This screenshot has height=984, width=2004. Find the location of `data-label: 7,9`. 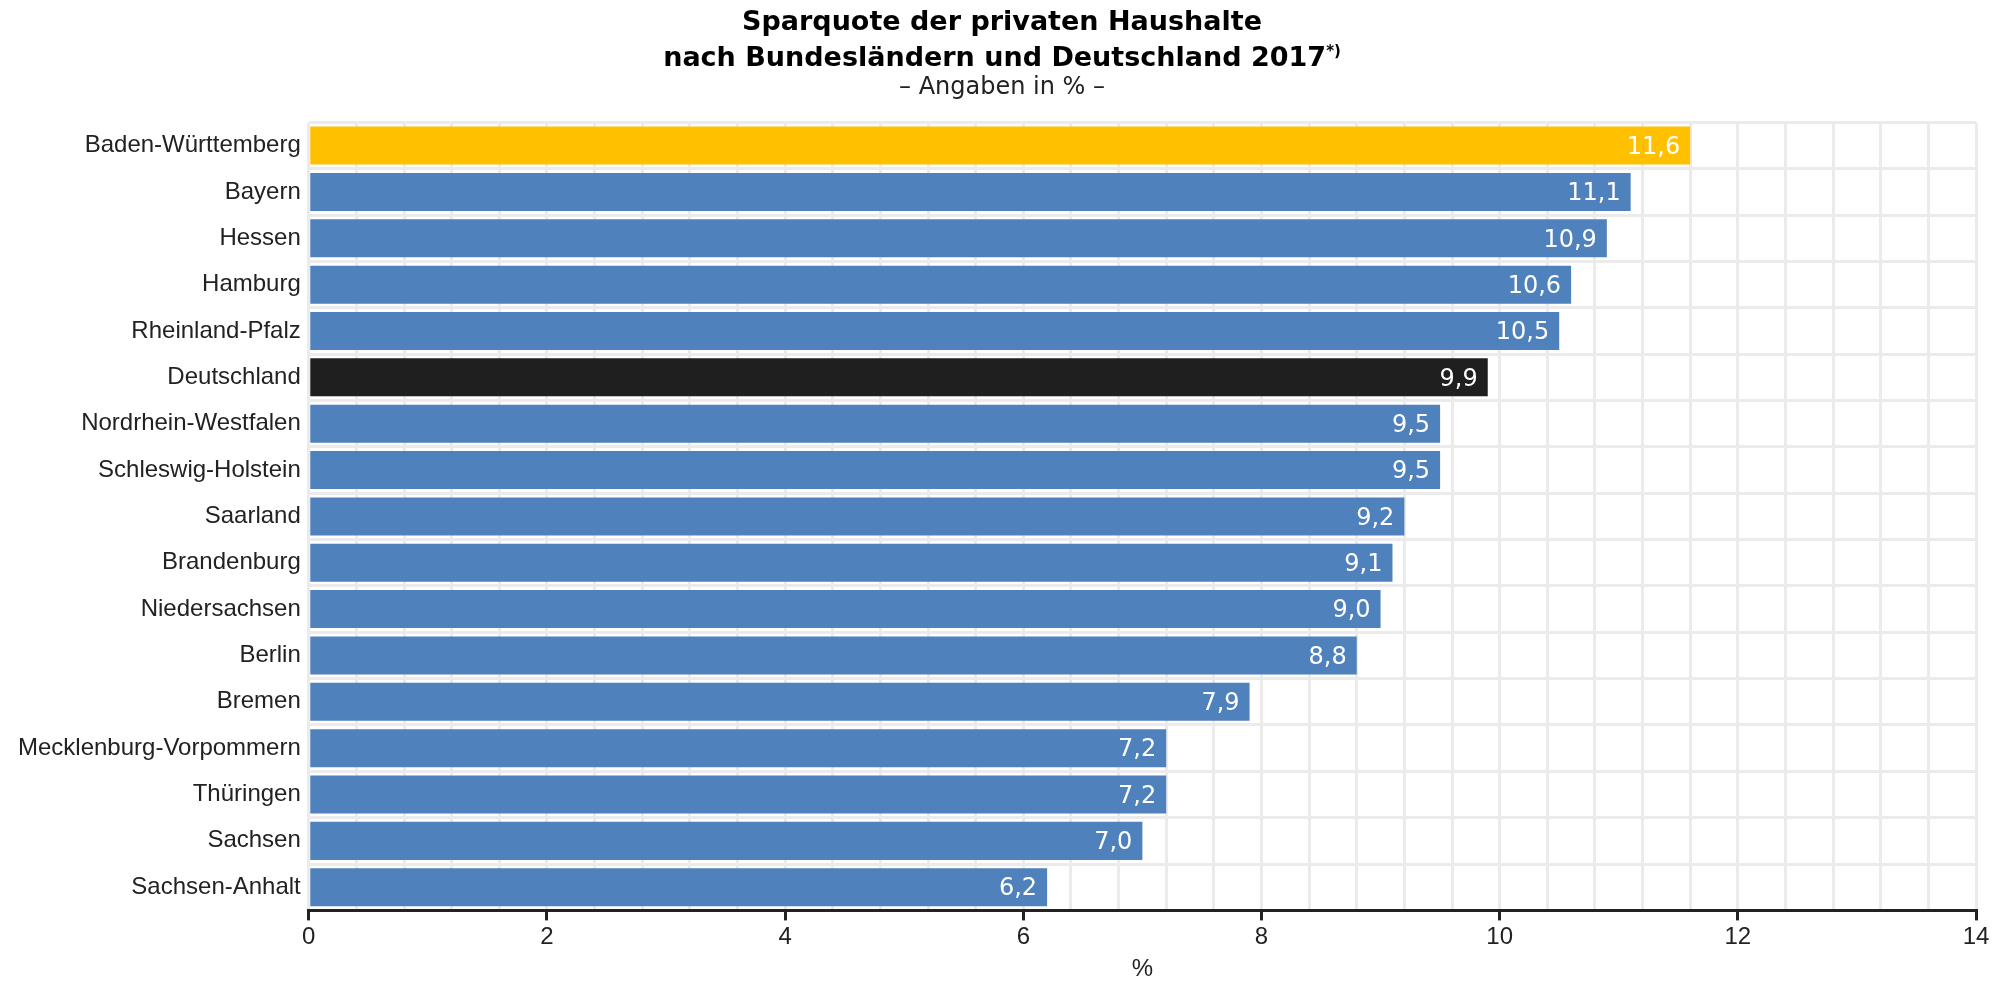

data-label: 7,9 is located at coordinates (1220, 702).